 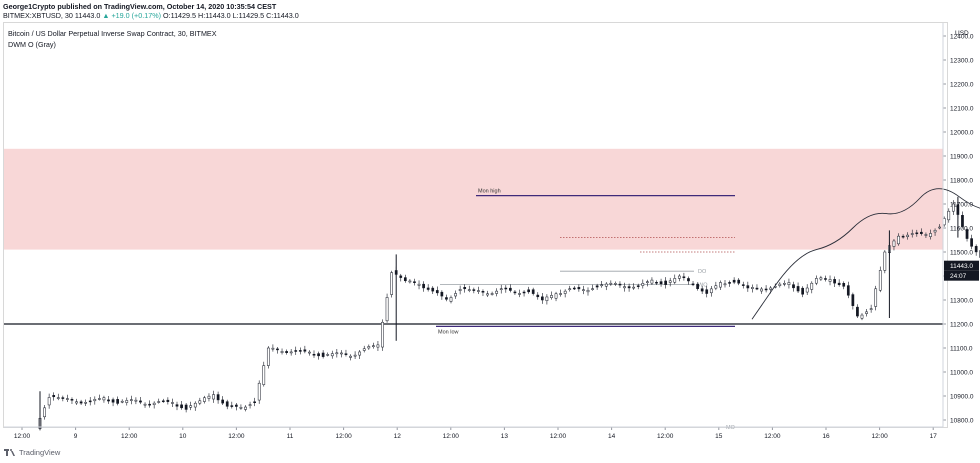 What do you see at coordinates (290, 436) in the screenshot?
I see `x-tick-label: 11` at bounding box center [290, 436].